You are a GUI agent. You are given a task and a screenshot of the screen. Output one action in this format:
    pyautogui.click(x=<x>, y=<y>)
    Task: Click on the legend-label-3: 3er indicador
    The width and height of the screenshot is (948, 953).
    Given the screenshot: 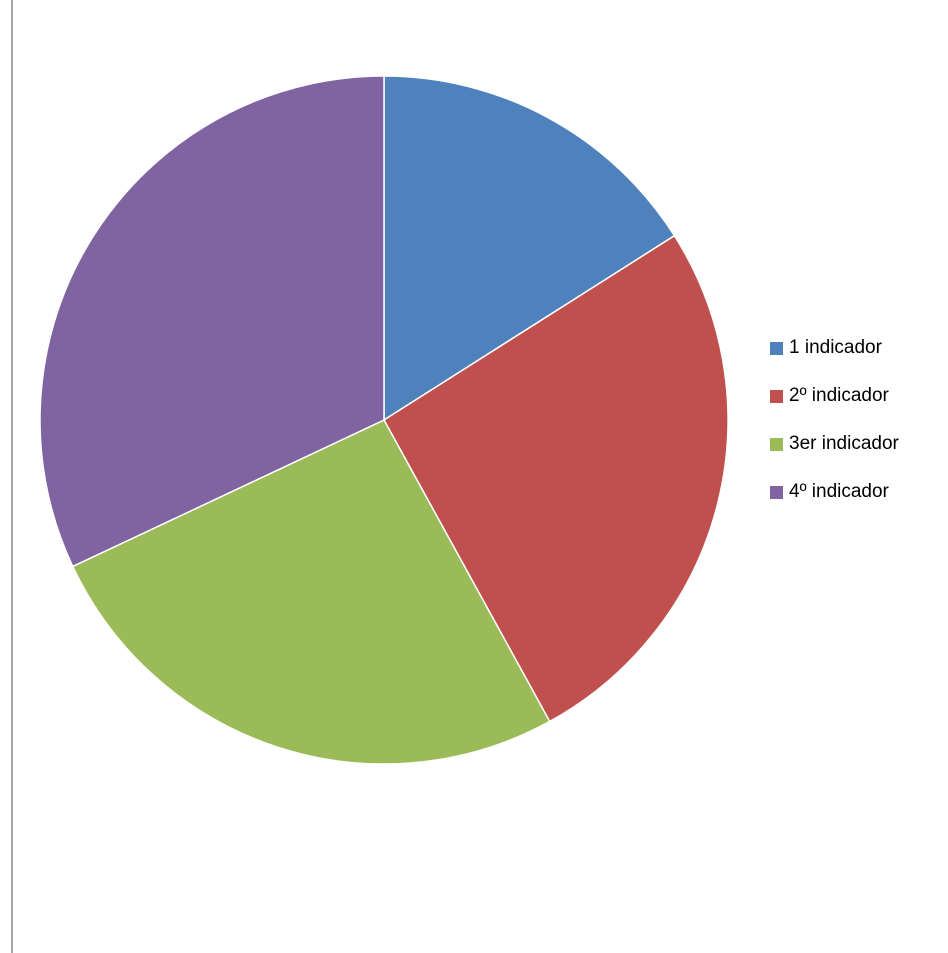 What is the action you would take?
    pyautogui.click(x=844, y=443)
    